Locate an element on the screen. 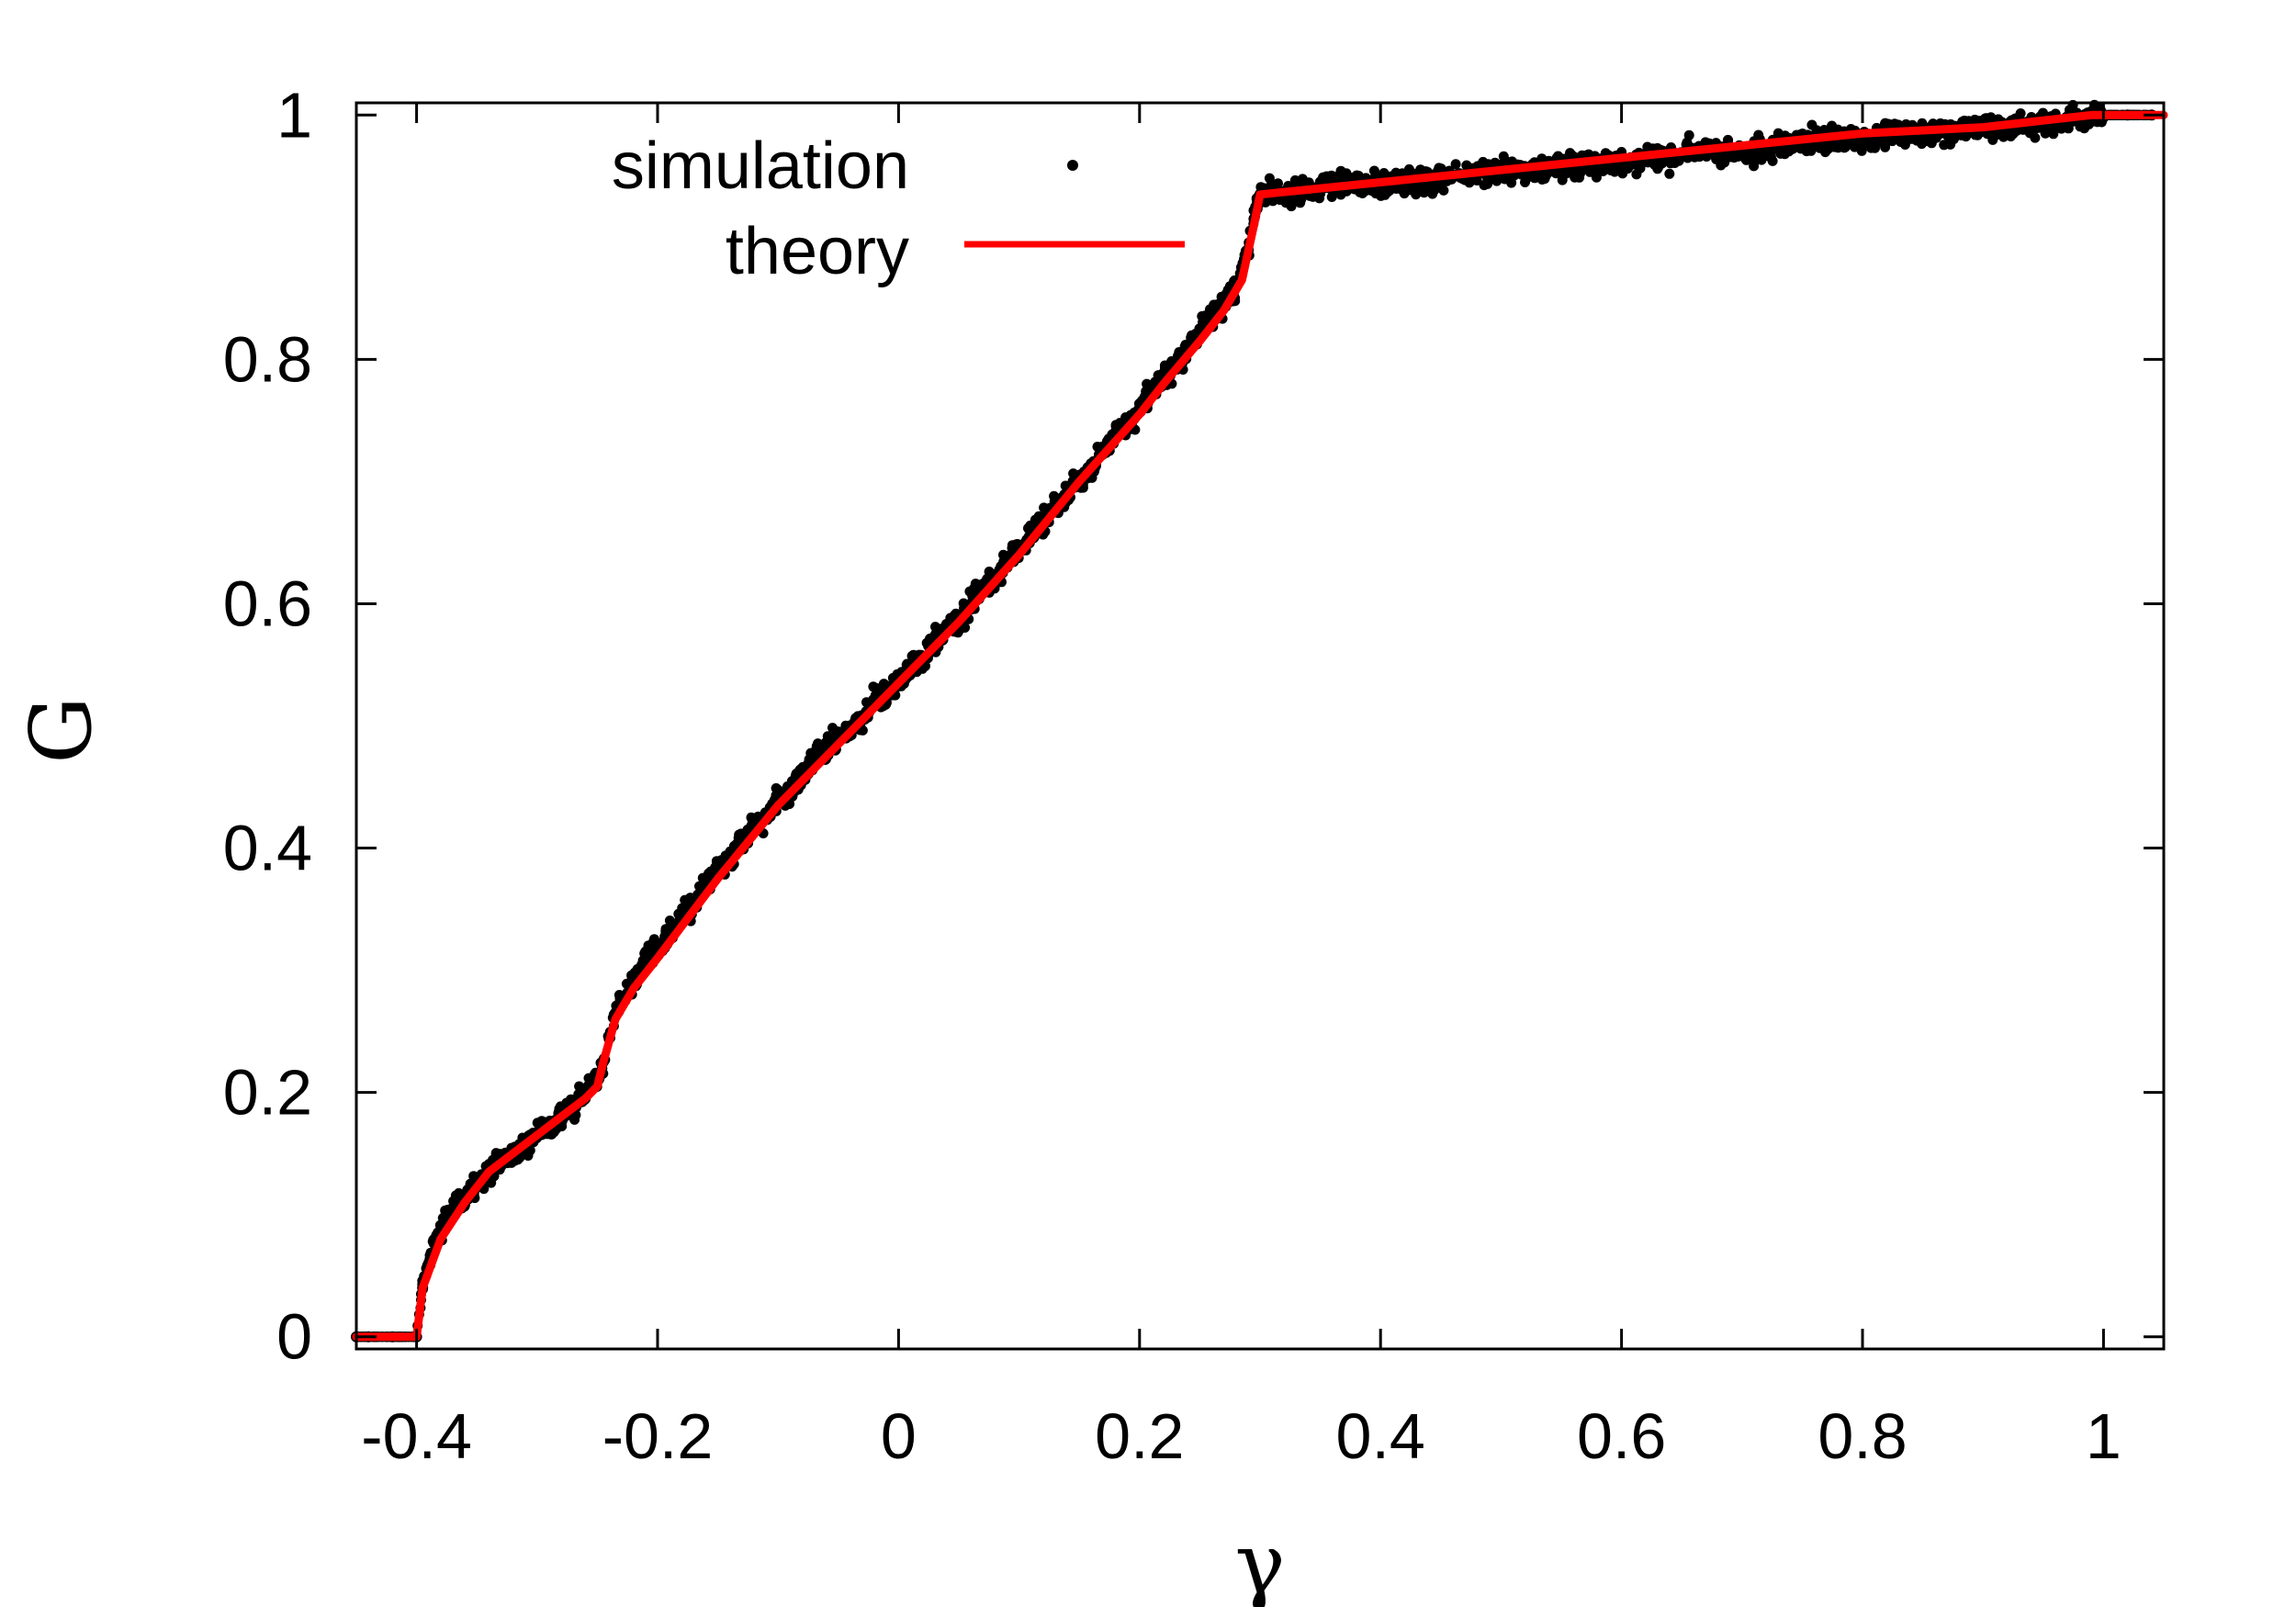 The image size is (2296, 1607). y-tick-label: 0.2 is located at coordinates (267, 1093).